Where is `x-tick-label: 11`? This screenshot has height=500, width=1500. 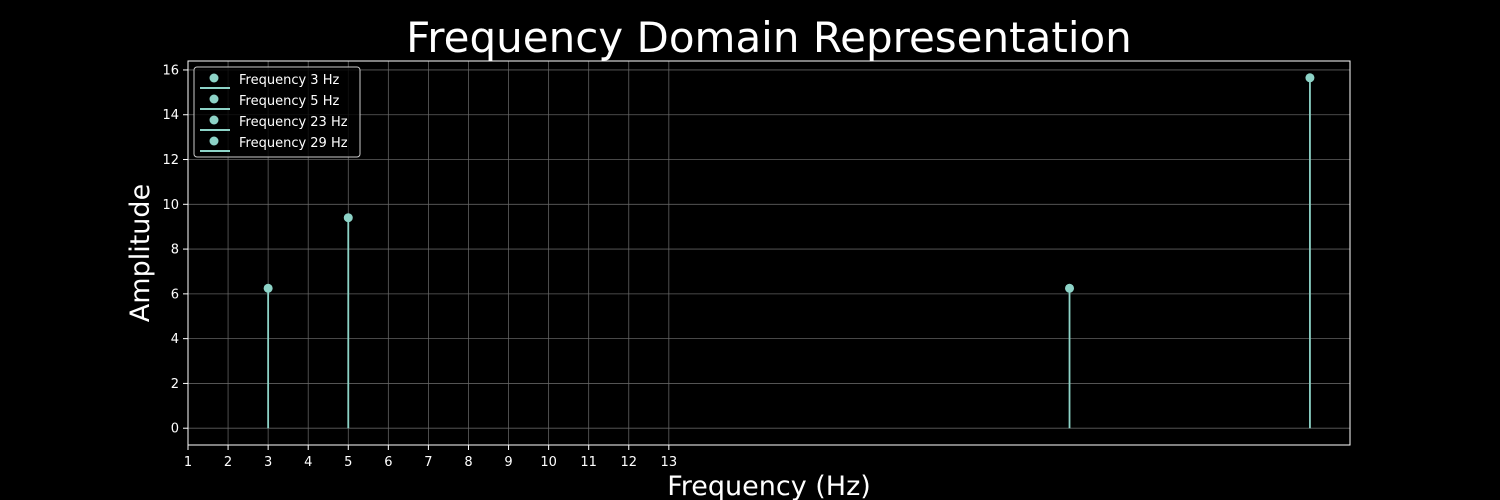
x-tick-label: 11 is located at coordinates (588, 462).